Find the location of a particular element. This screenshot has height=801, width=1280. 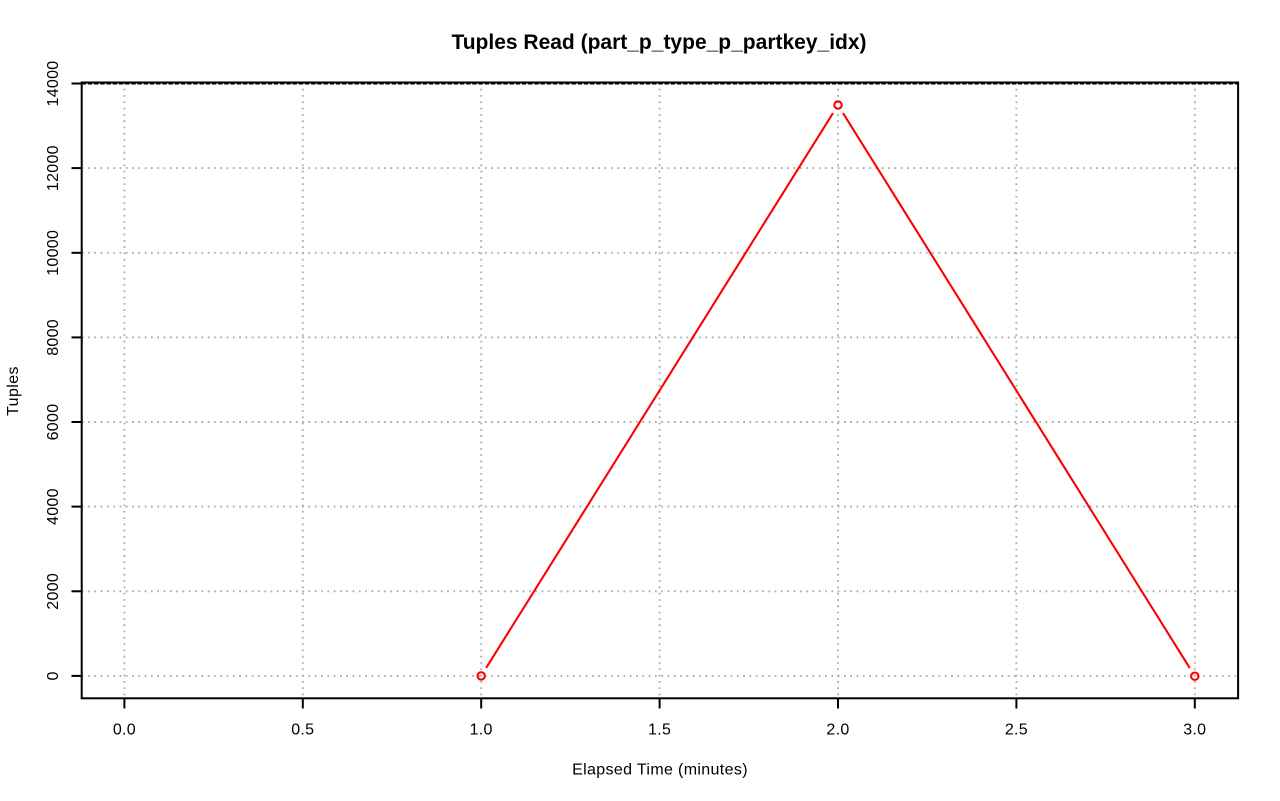

svg-text: 6000 is located at coordinates (53, 422).